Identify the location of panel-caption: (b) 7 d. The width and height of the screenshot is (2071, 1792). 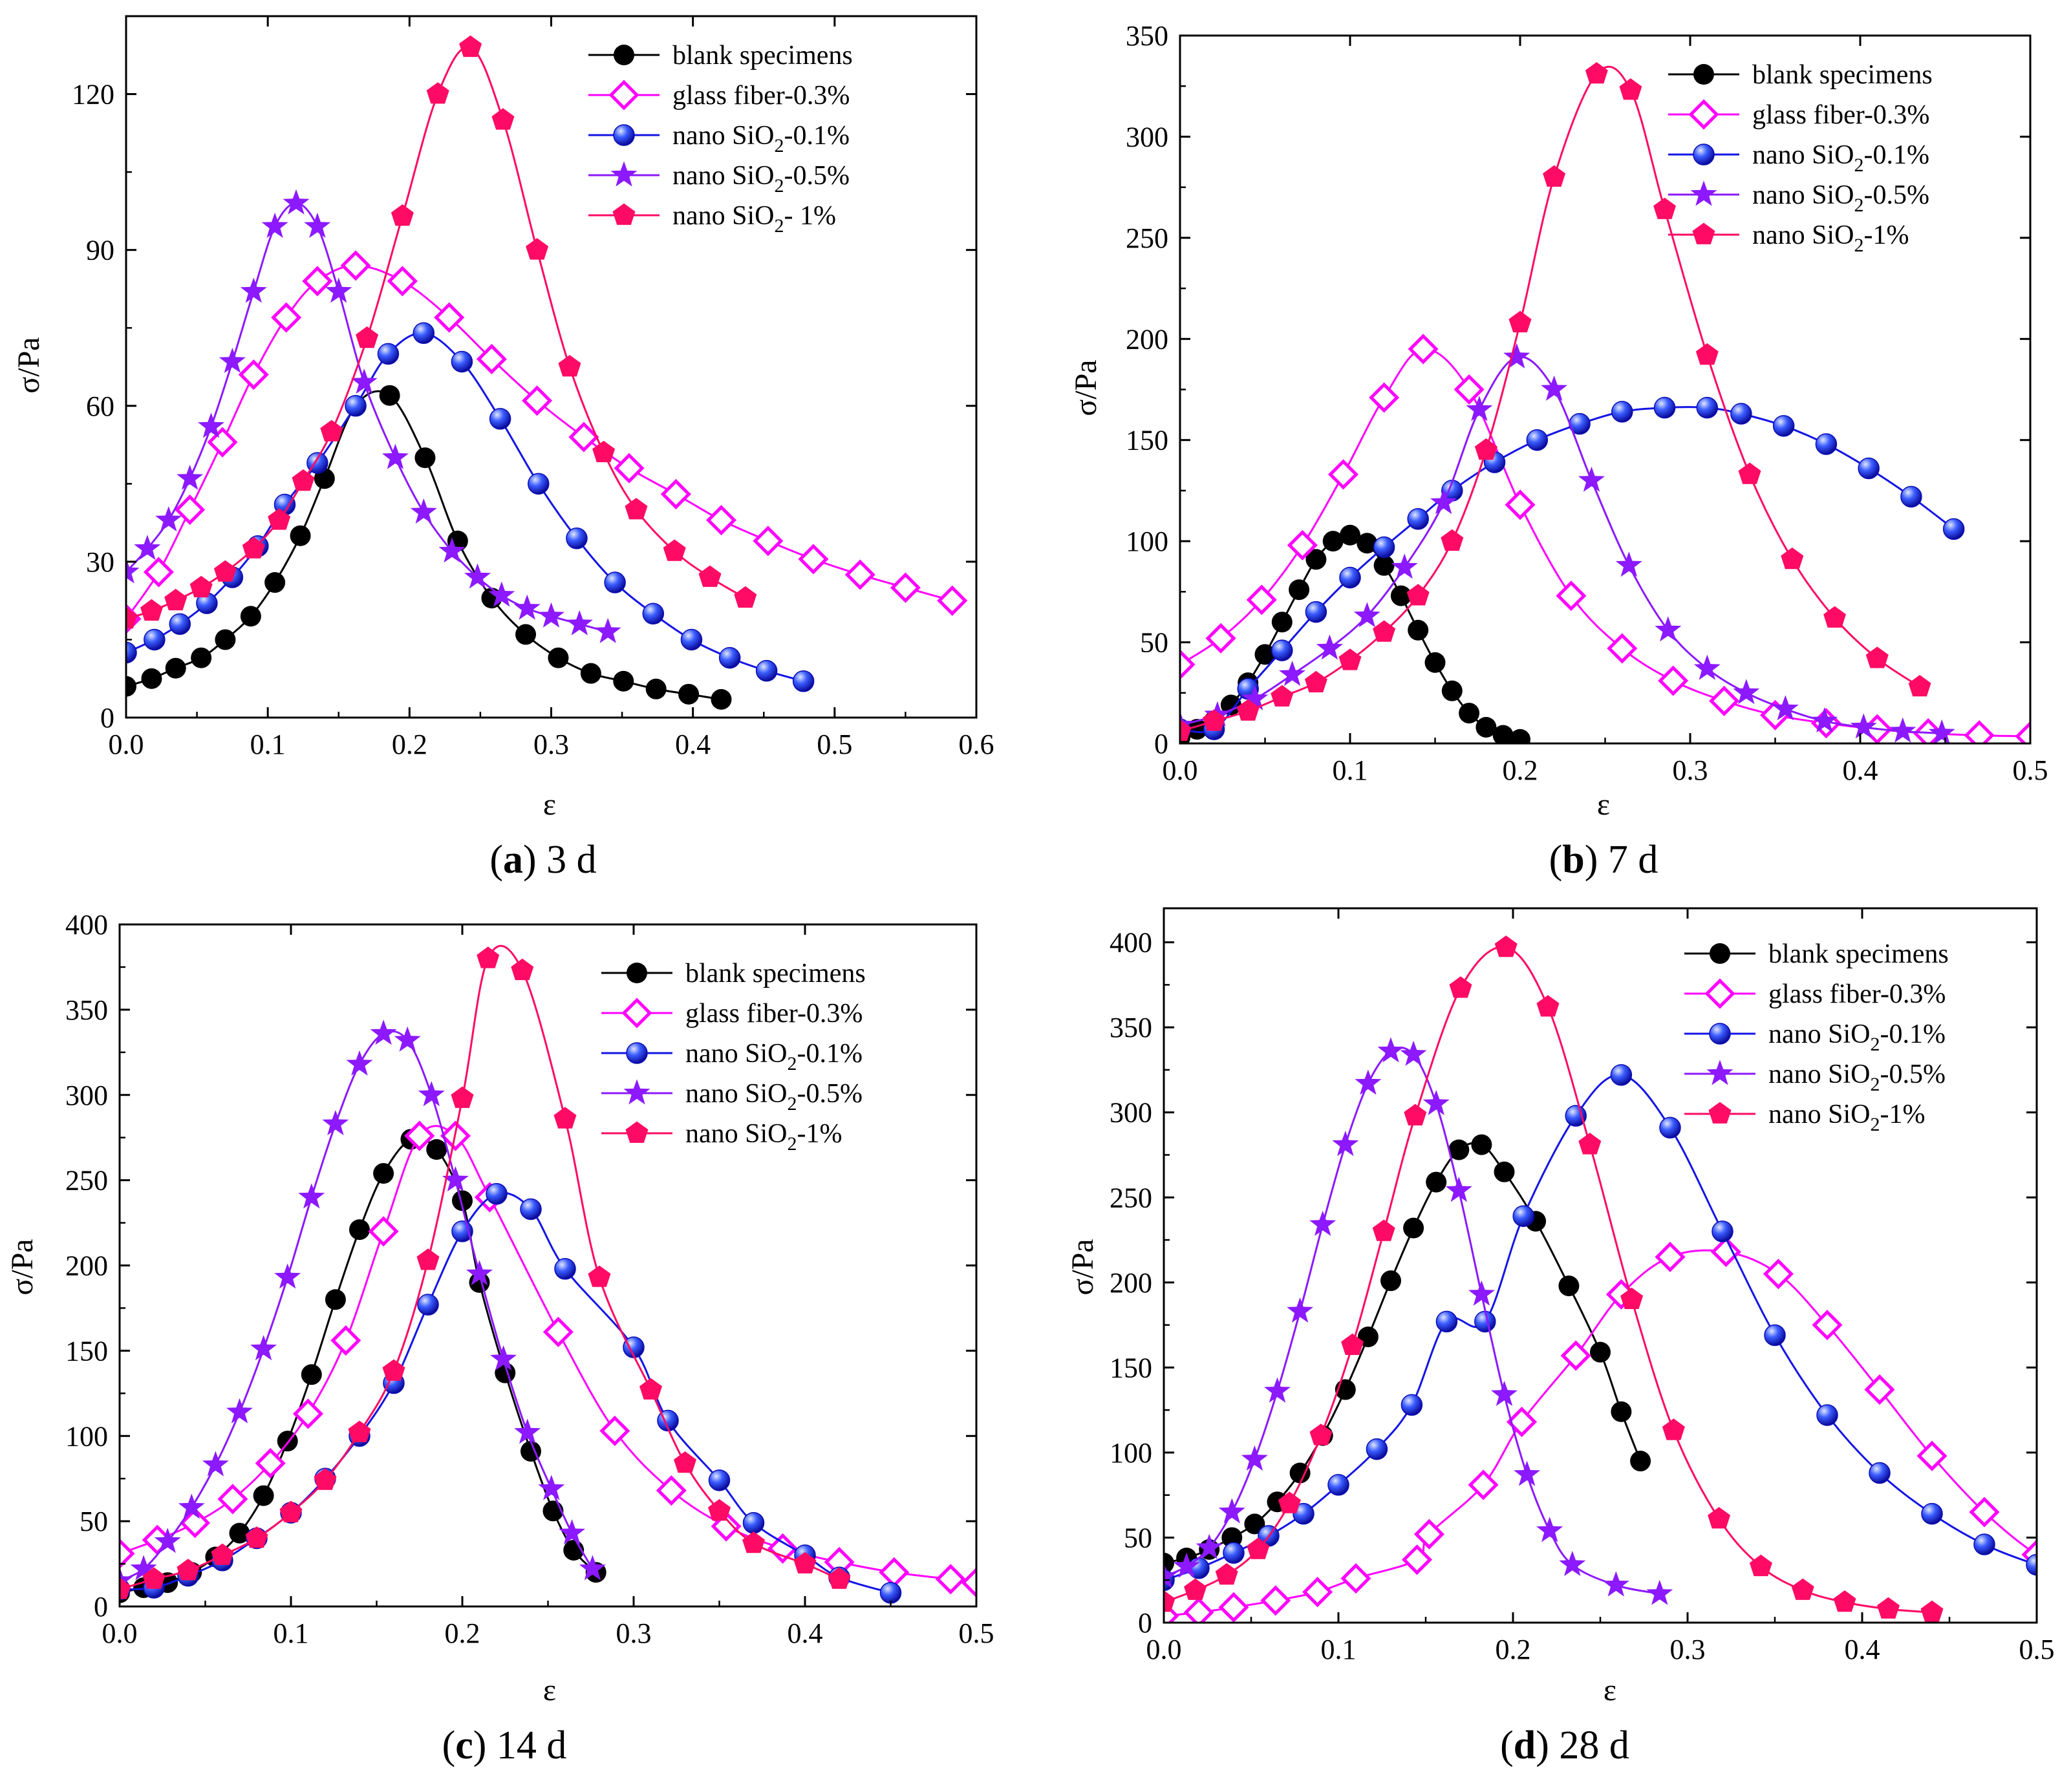
(1604, 860).